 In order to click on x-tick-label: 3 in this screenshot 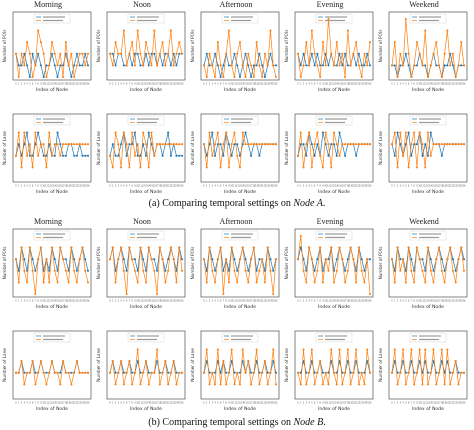, I will do `click(25, 84)`.